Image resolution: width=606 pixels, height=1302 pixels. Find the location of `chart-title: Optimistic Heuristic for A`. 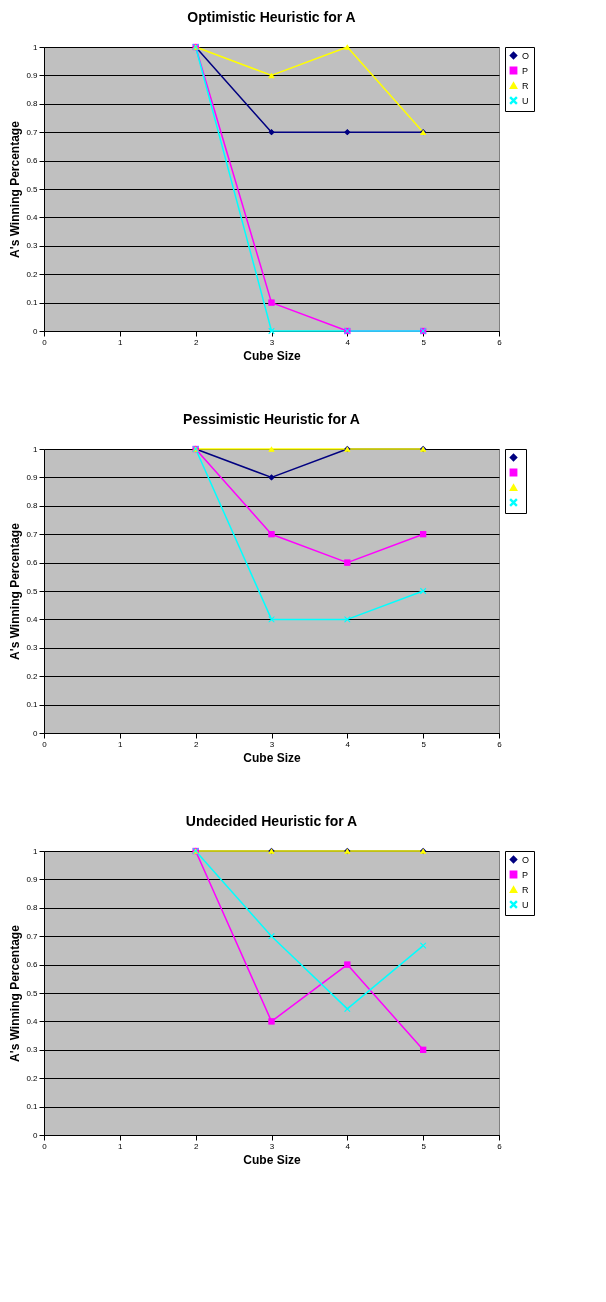

chart-title: Optimistic Heuristic for A is located at coordinates (271, 17).